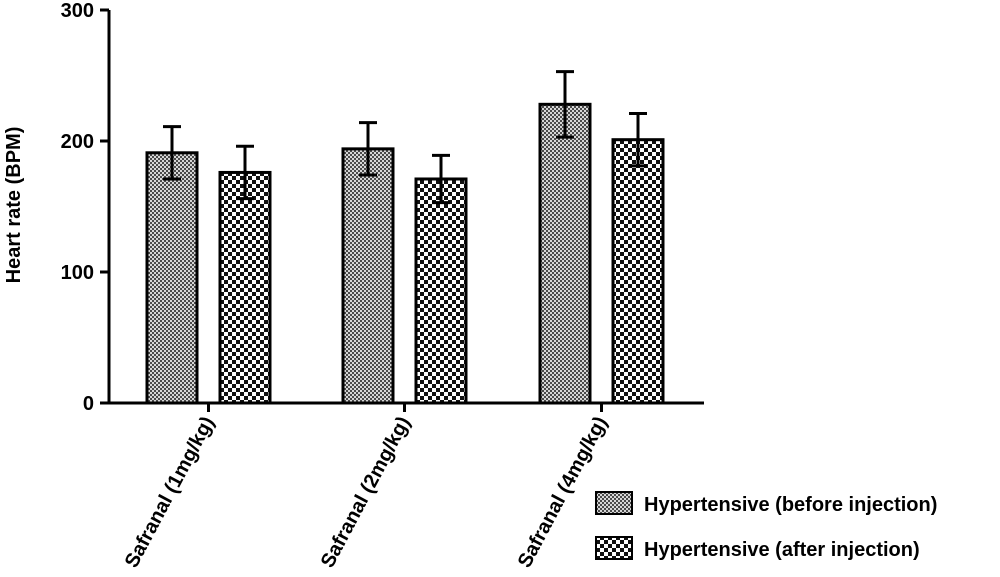  What do you see at coordinates (77, 142) in the screenshot?
I see `y-tick-label: 200` at bounding box center [77, 142].